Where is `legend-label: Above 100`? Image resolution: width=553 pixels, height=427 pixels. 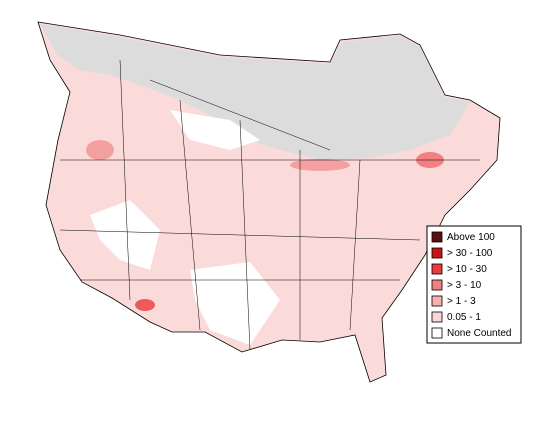
legend-label: Above 100 is located at coordinates (471, 237).